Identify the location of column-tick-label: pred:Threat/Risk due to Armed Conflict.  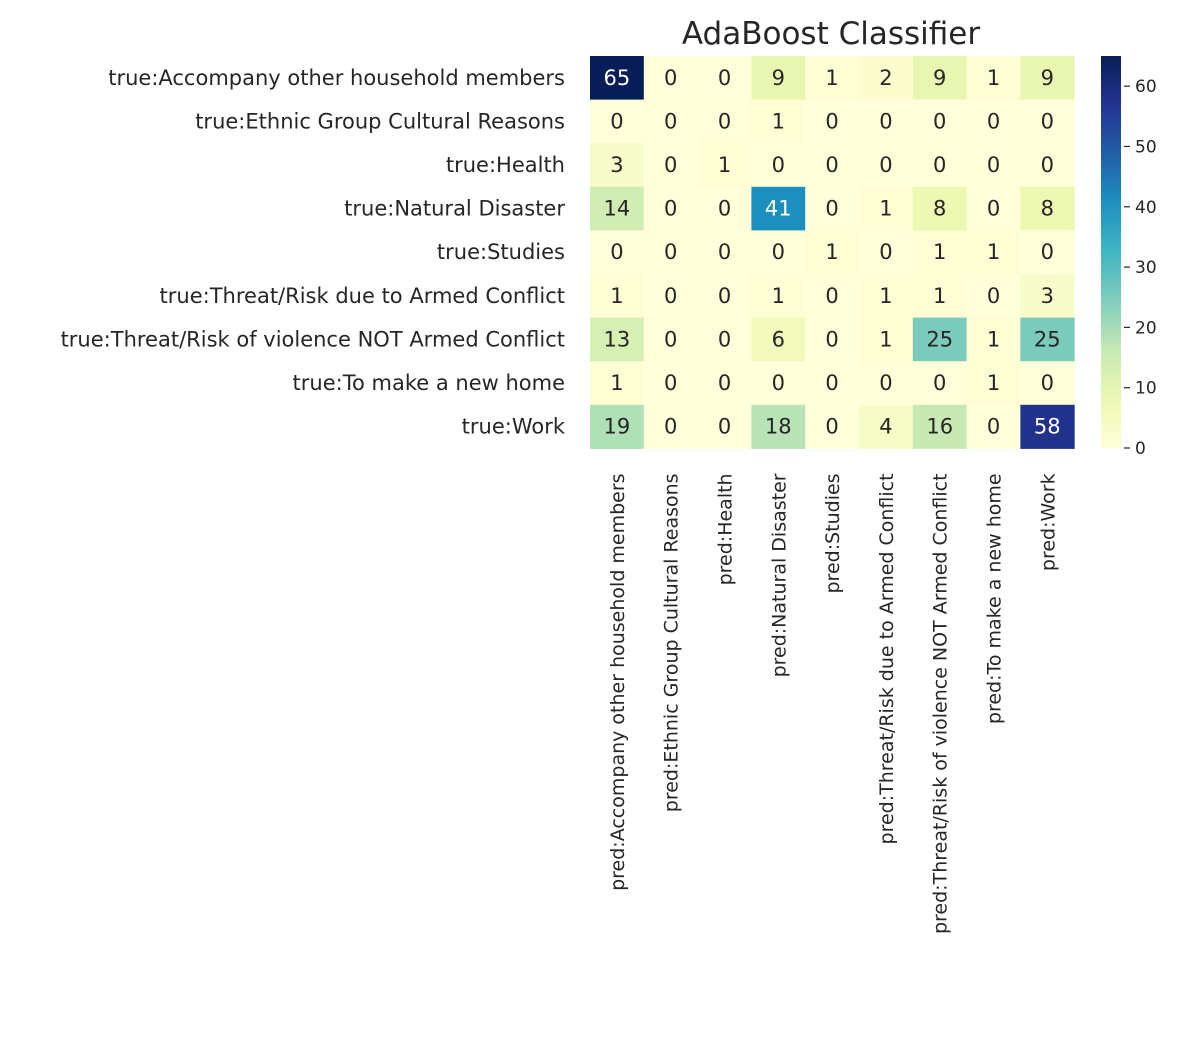
(887, 658).